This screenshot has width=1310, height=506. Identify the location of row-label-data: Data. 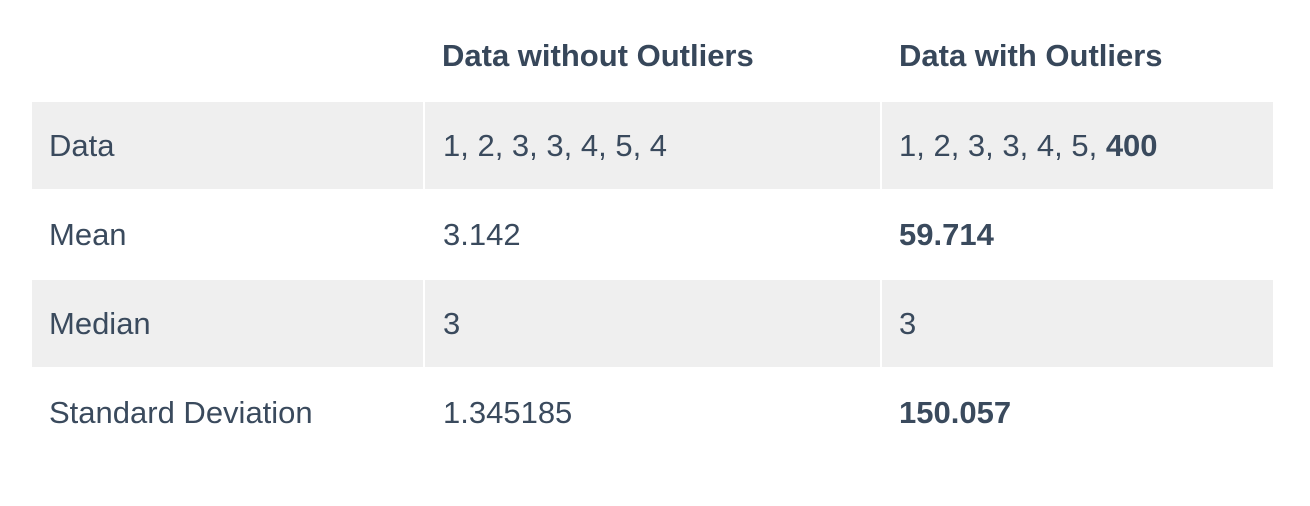
(228, 146).